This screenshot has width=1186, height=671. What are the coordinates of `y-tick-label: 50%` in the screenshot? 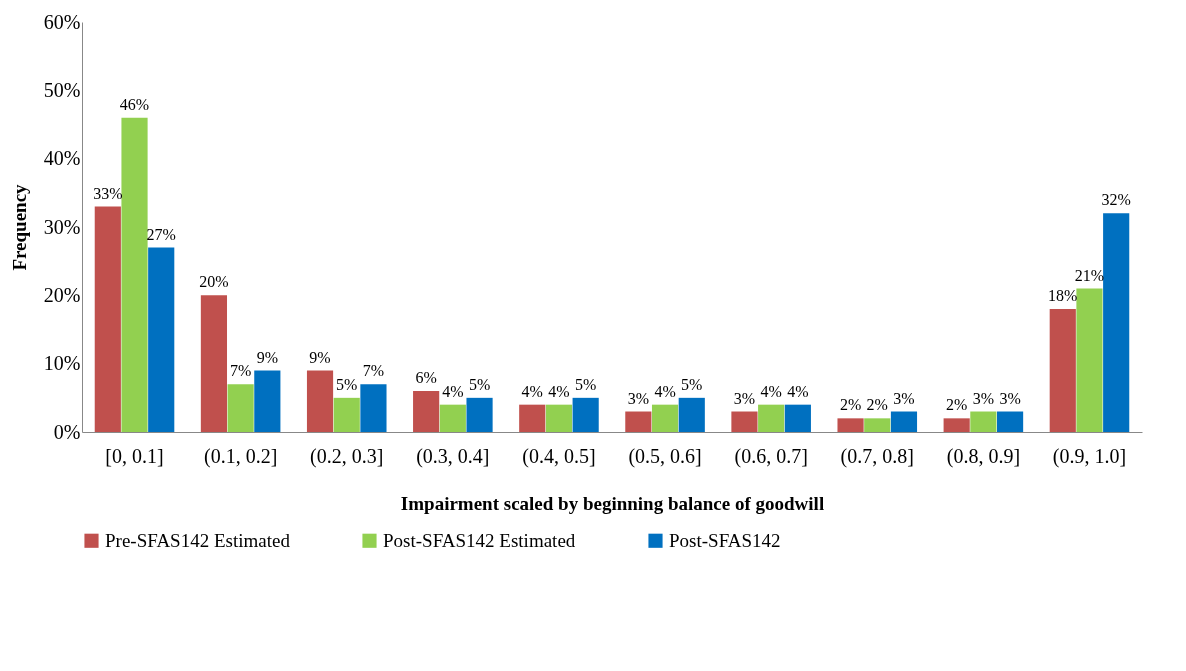 It's located at (62, 89).